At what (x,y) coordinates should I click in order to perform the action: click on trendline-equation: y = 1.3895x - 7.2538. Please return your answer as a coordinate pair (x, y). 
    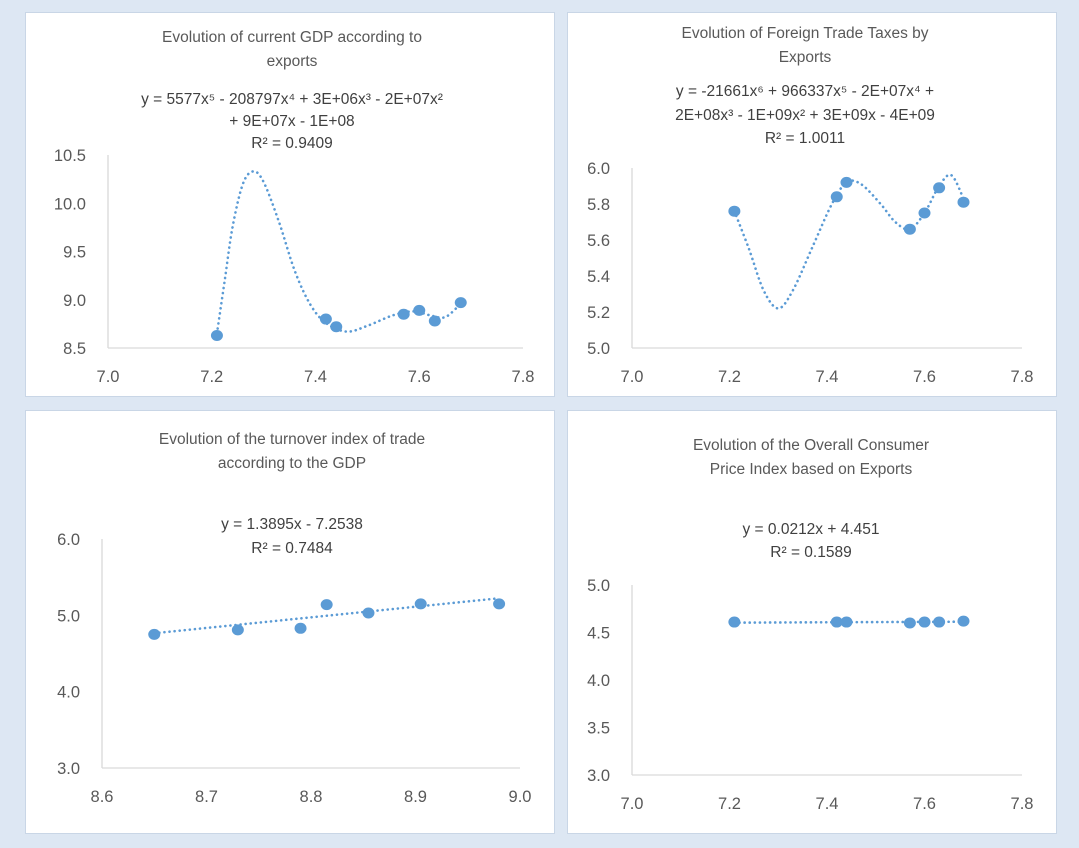
    Looking at the image, I should click on (292, 524).